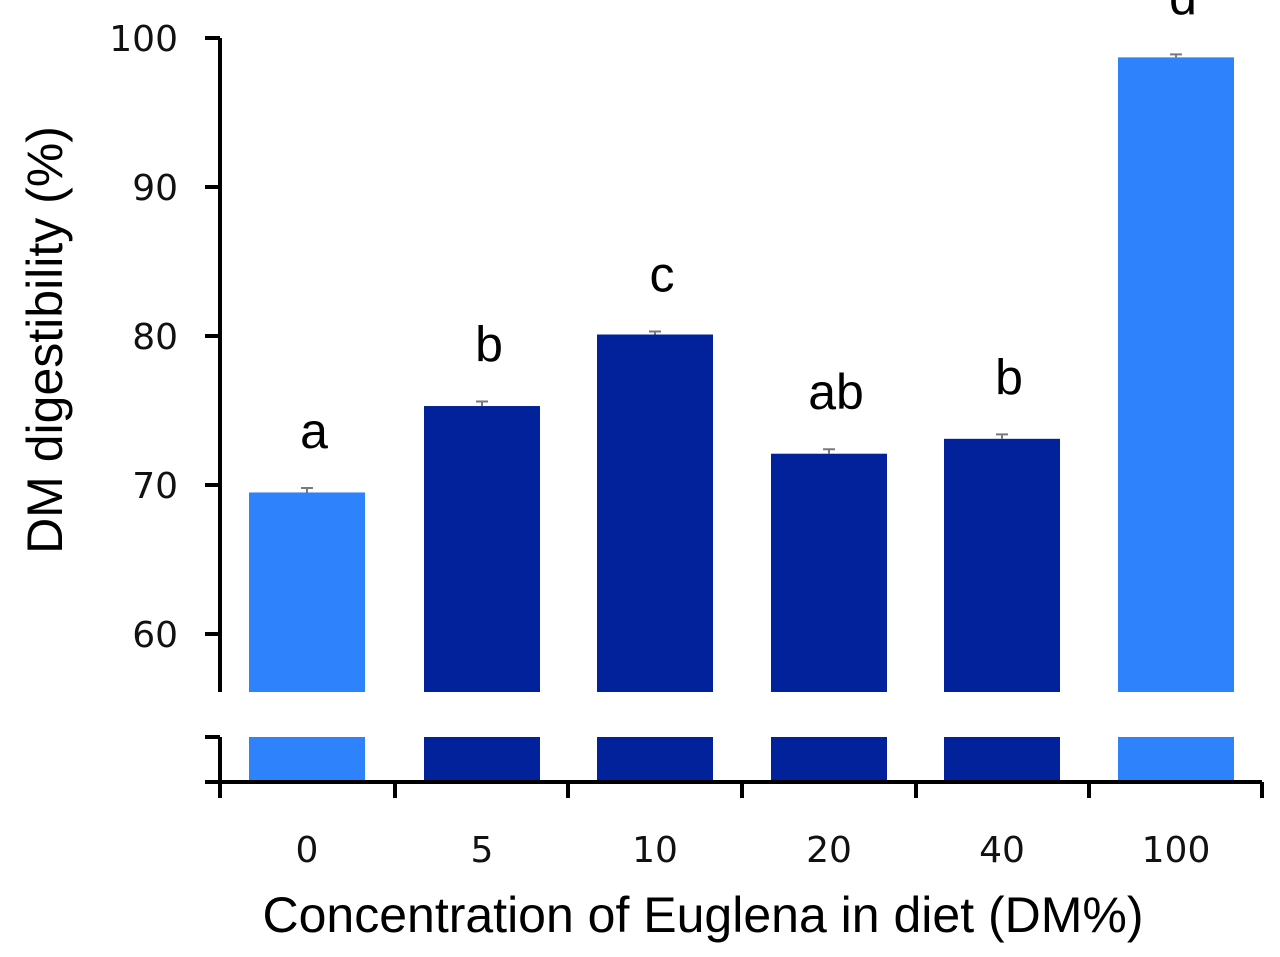 This screenshot has height=957, width=1280. I want to click on x-axis-label: Concentration of Euglena in diet (DM%), so click(702, 915).